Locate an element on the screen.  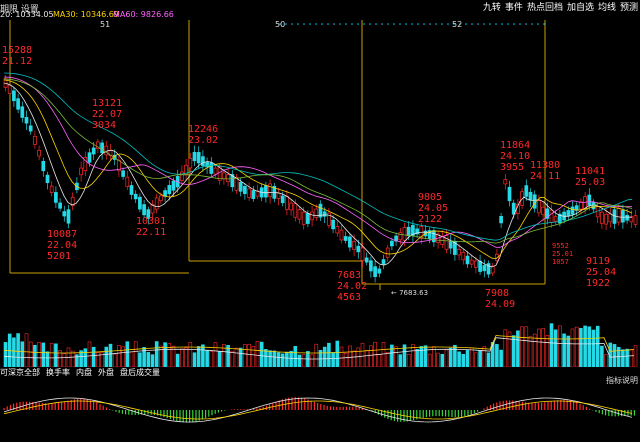
annotation-line: 24.09 is located at coordinates (500, 304).